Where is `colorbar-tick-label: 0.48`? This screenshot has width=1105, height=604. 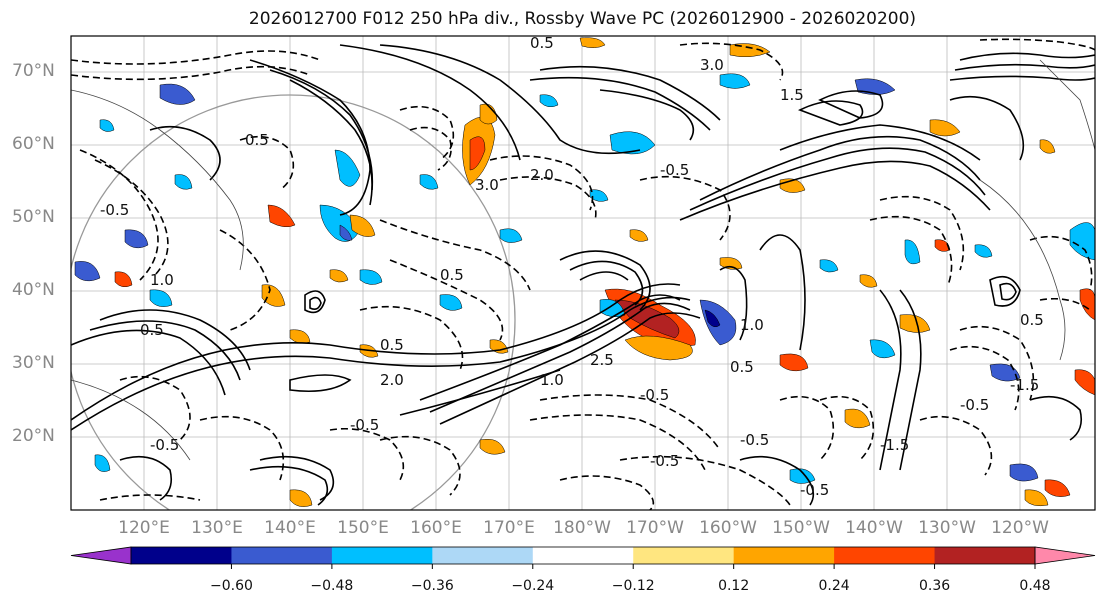
colorbar-tick-label: 0.48 is located at coordinates (1035, 586).